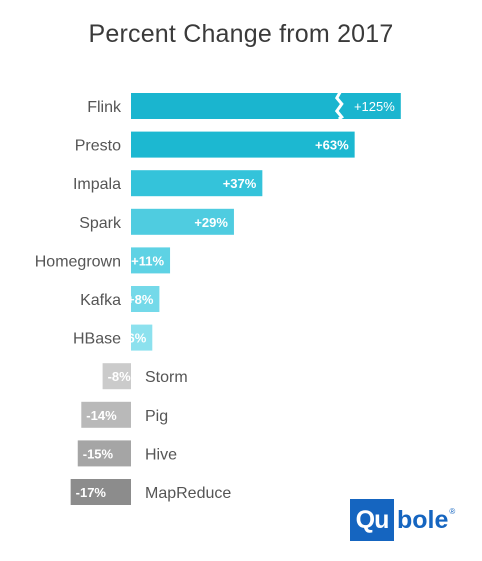  I want to click on qubole-logo: Qu bole ®, so click(402, 520).